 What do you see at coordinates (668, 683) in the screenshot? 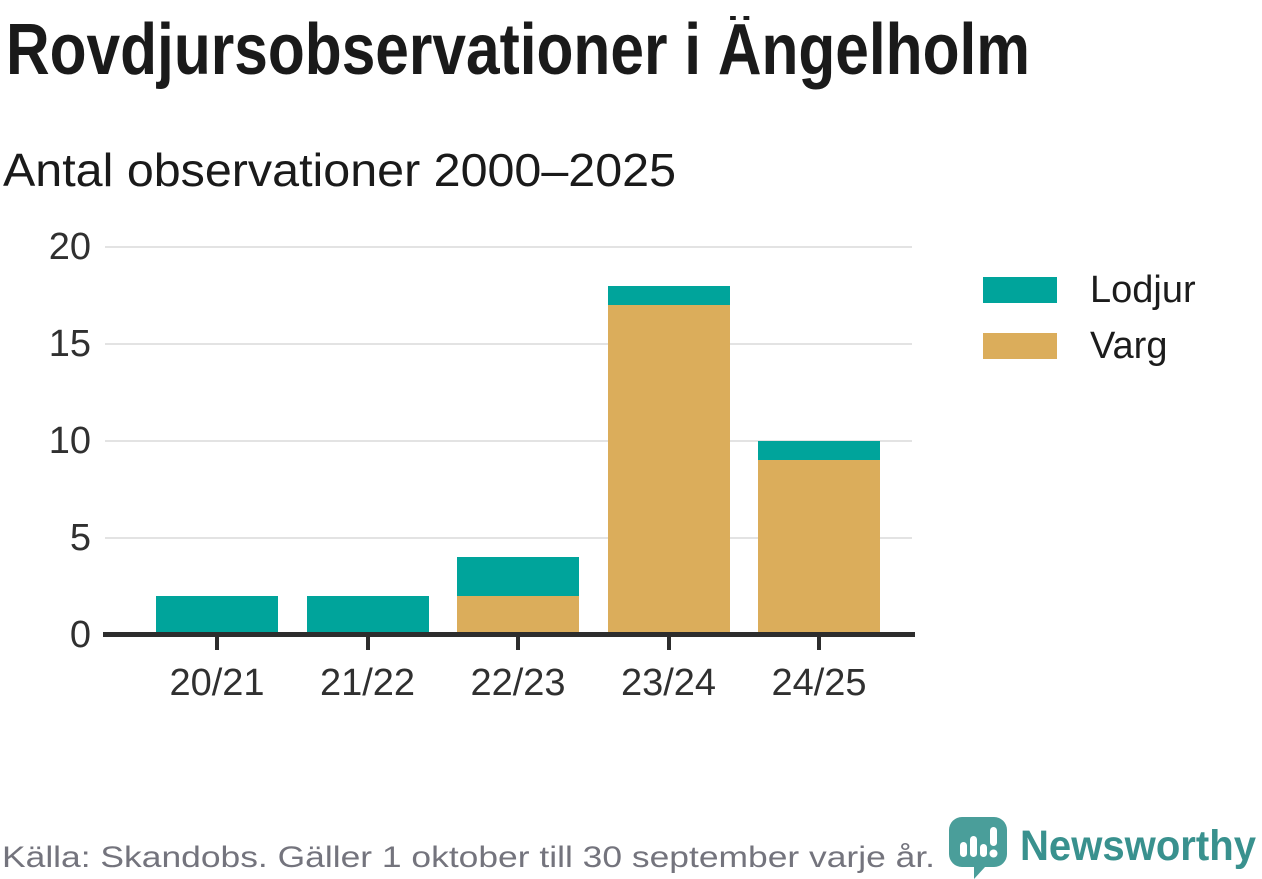
I see `x-tick-label: 23/24` at bounding box center [668, 683].